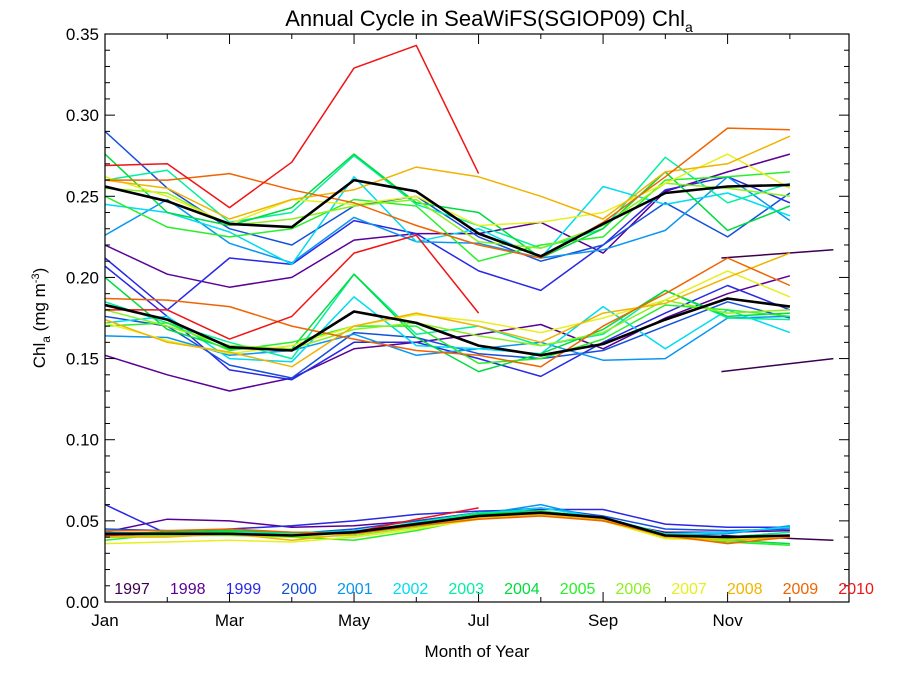 Image resolution: width=900 pixels, height=675 pixels. I want to click on chart-title: Annual Cycle in SeaWiFS(SGIOP09) Chla, so click(489, 20).